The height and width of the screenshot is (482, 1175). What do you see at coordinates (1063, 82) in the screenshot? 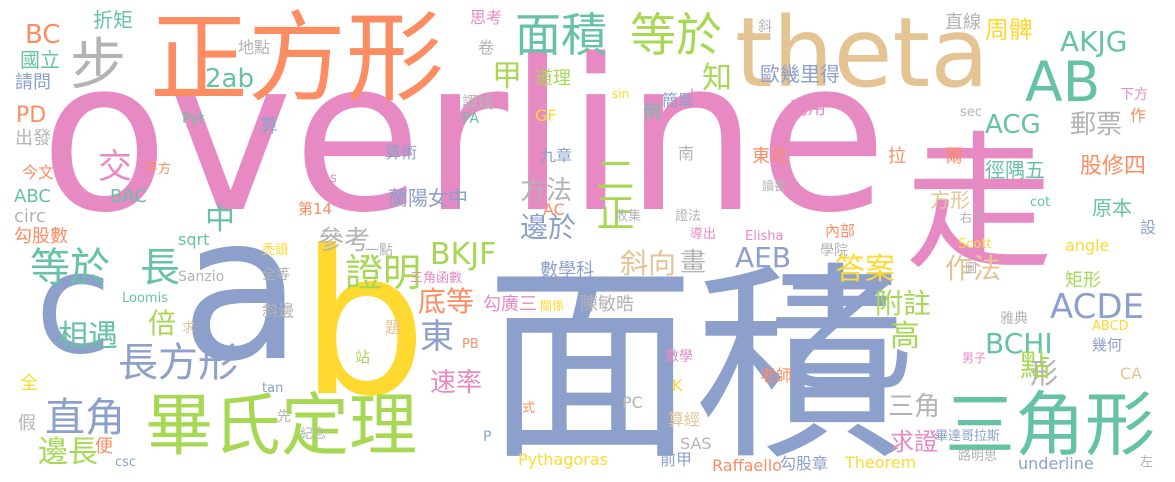
I see `word-ab: AB` at bounding box center [1063, 82].